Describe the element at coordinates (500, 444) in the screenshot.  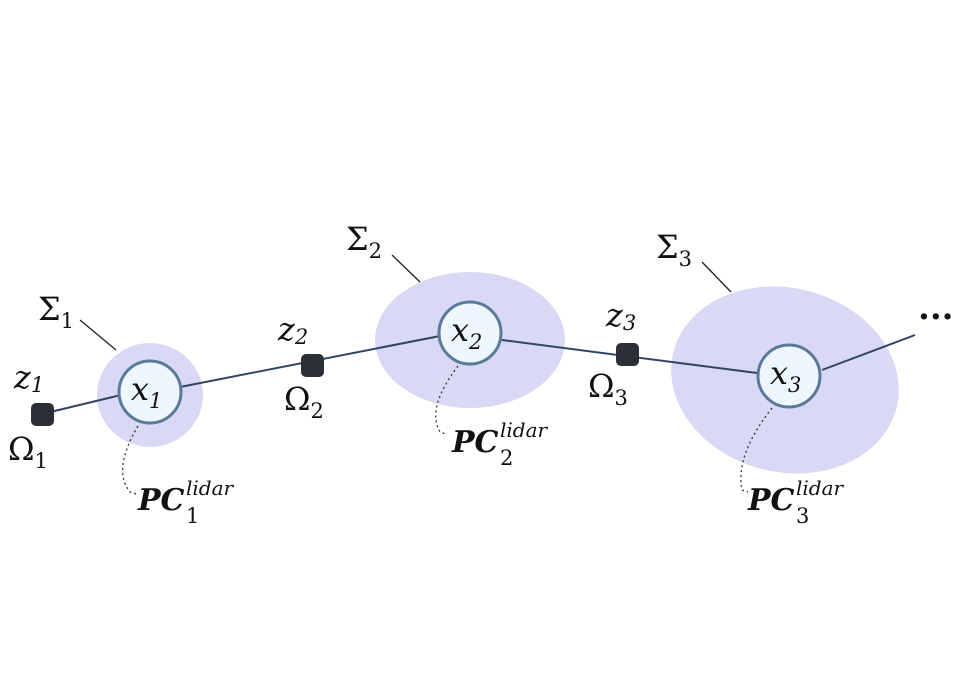
I see `pc-2-label: PC lidar 2` at that location.